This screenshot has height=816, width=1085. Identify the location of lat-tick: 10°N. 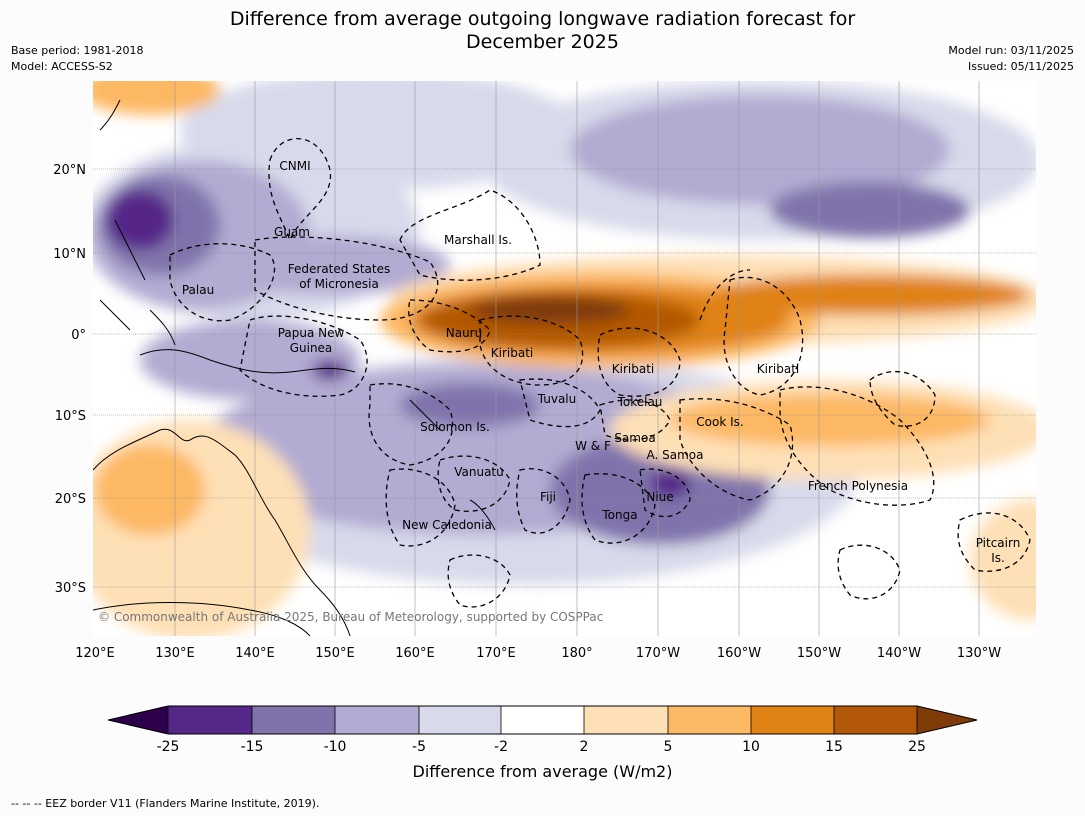
(69, 254).